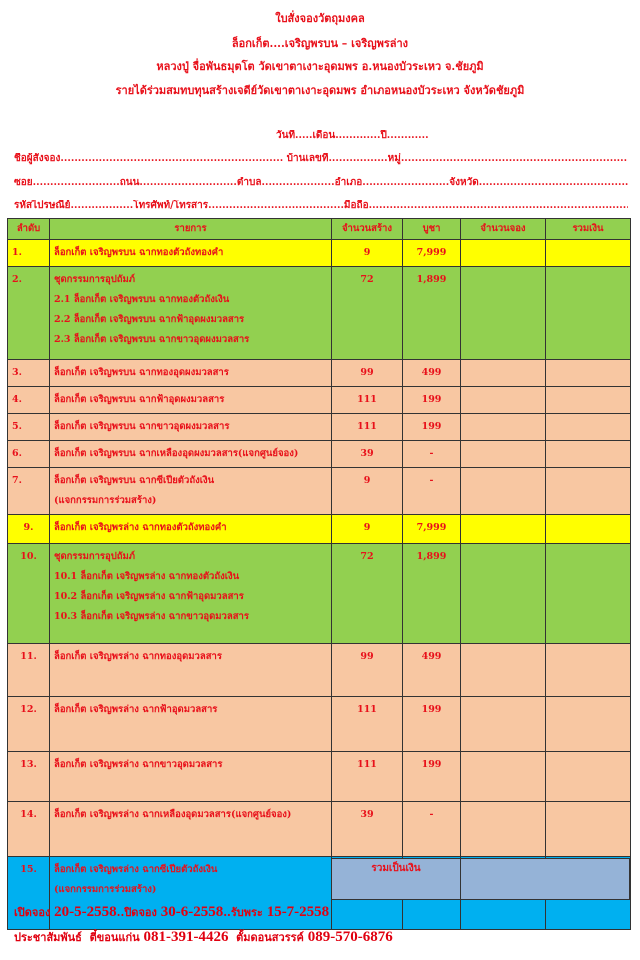  What do you see at coordinates (136, 869) in the screenshot?
I see `item-line: ล็อกเก็ต เจริญพรล่าง ฉากซีเปียตัวถังเงิน` at bounding box center [136, 869].